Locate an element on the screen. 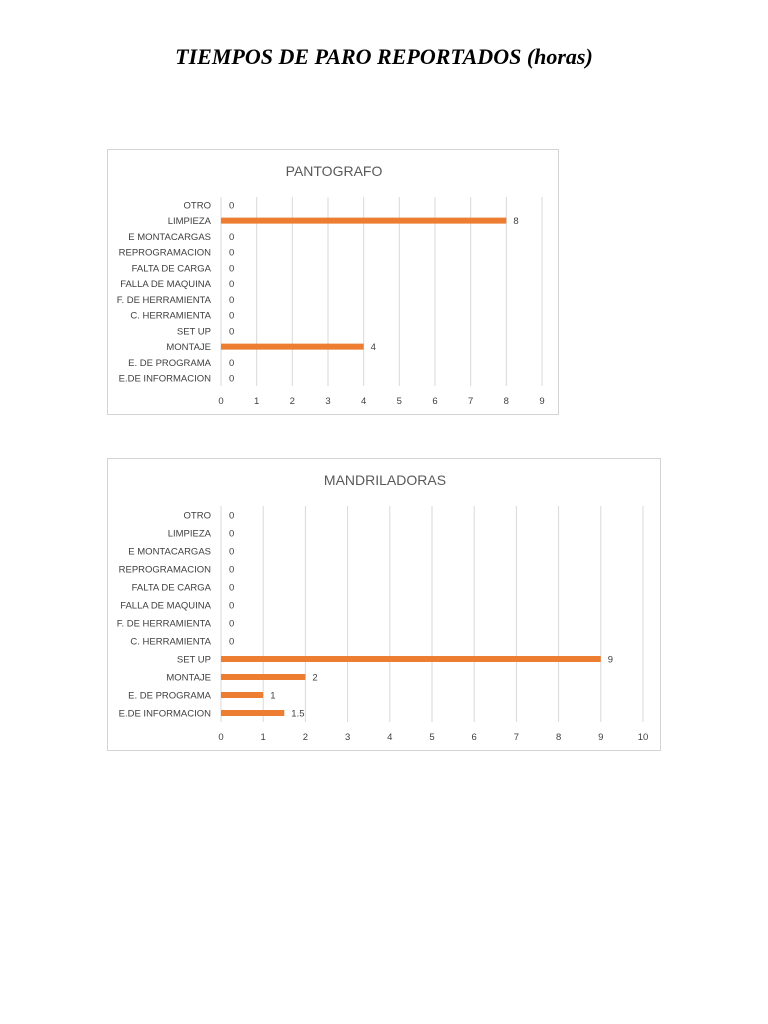 This screenshot has width=768, height=1024. mandriladoras-x-tick-label: 3 is located at coordinates (347, 737).